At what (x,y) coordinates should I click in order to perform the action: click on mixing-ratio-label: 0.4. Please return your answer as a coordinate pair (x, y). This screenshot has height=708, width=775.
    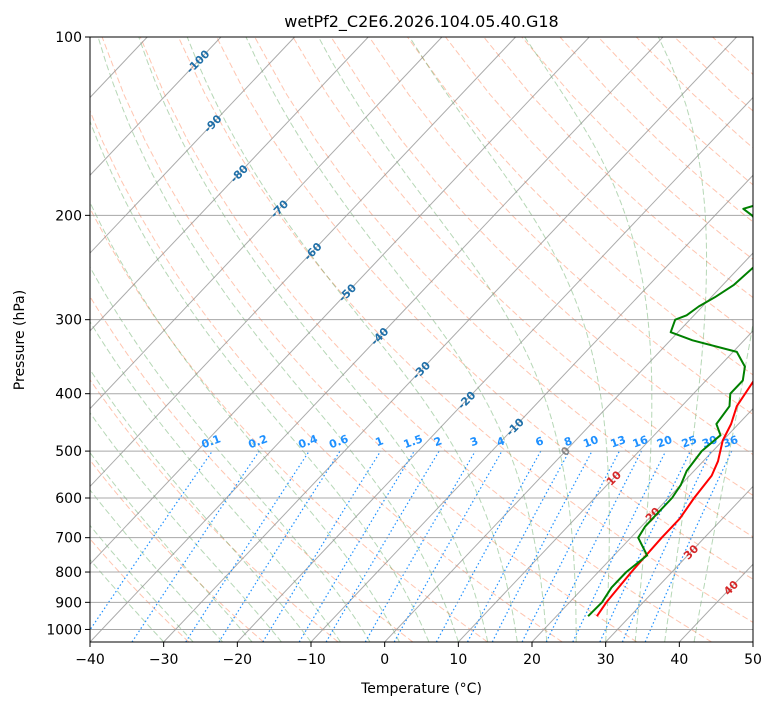
    Looking at the image, I should click on (308, 441).